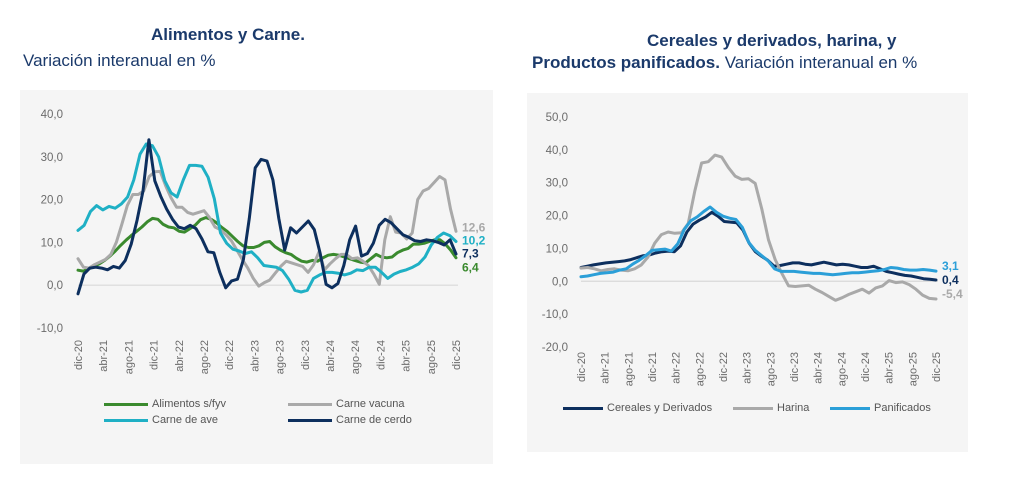 This screenshot has width=1024, height=478. I want to click on right-chart-title-line1: Cereales y derivados, harina, y, so click(772, 40).